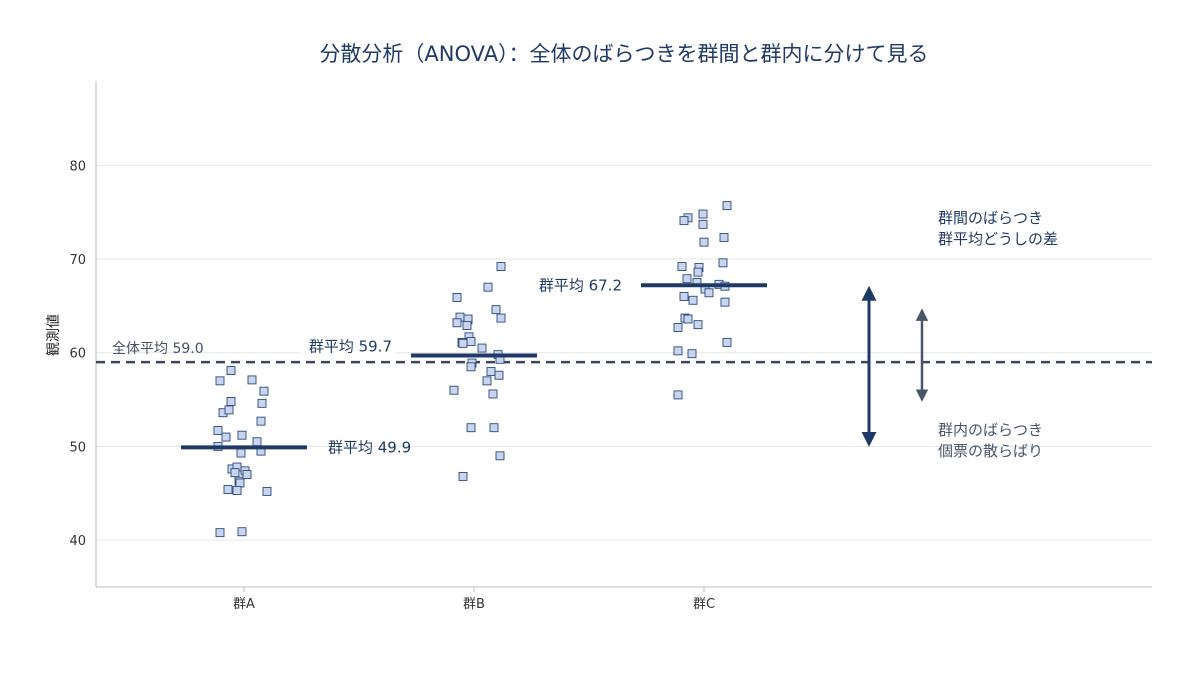 The width and height of the screenshot is (1200, 675). I want to click on chart-title: 分散分析（ANOVA）：全体のばらつきを群間と群内に分けて見る, so click(623, 54).